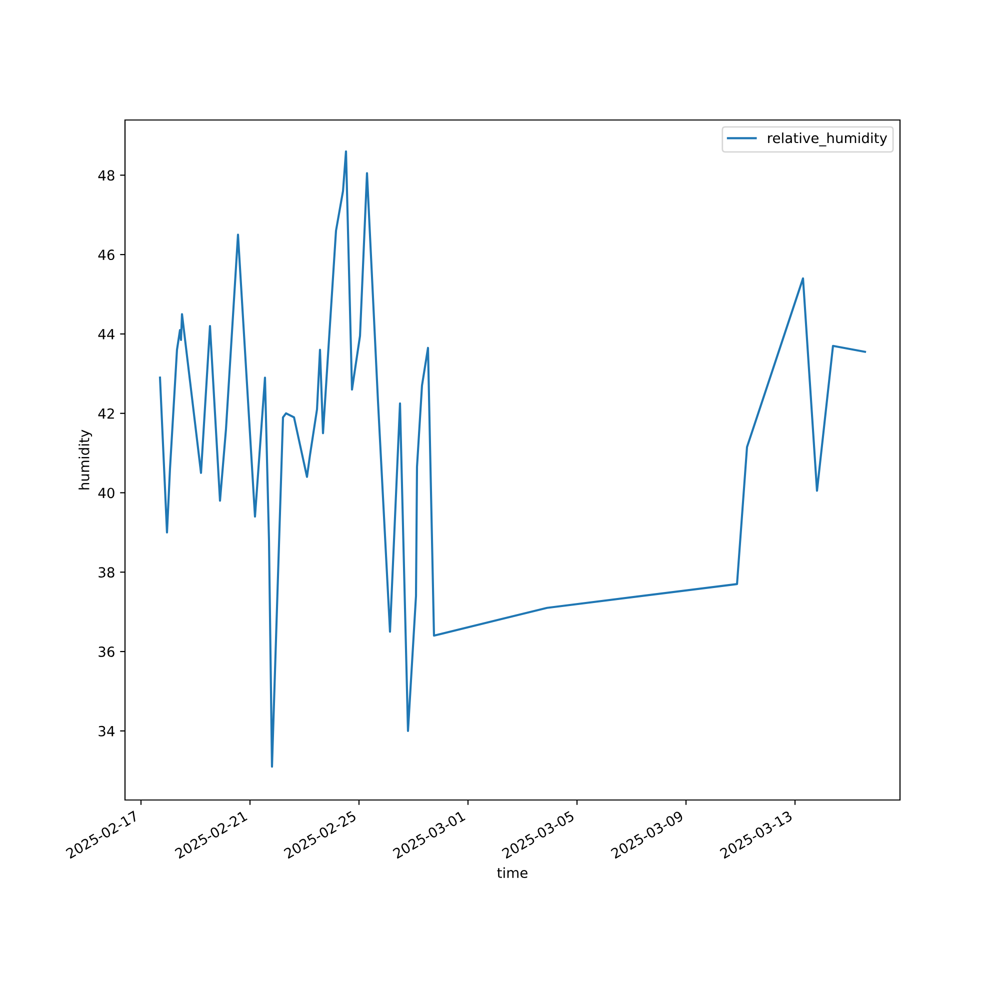 The height and width of the screenshot is (1000, 1000). I want to click on y-tick-label: 38, so click(106, 572).